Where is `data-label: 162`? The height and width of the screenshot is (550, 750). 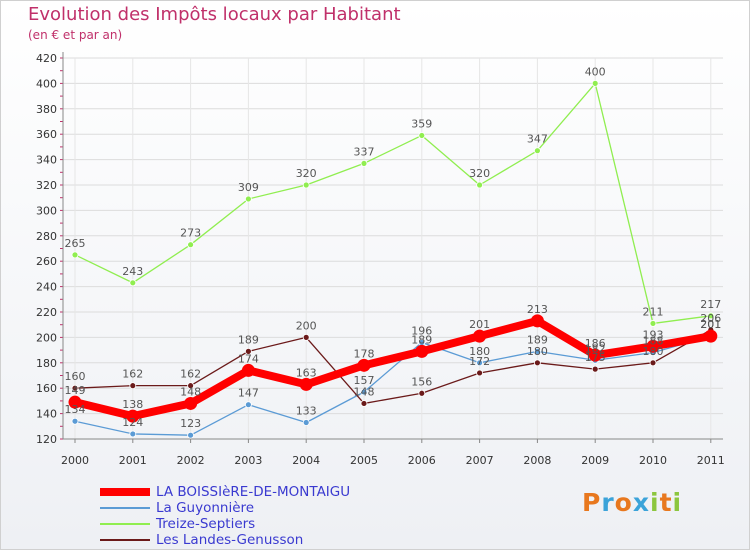
data-label: 162 is located at coordinates (132, 374).